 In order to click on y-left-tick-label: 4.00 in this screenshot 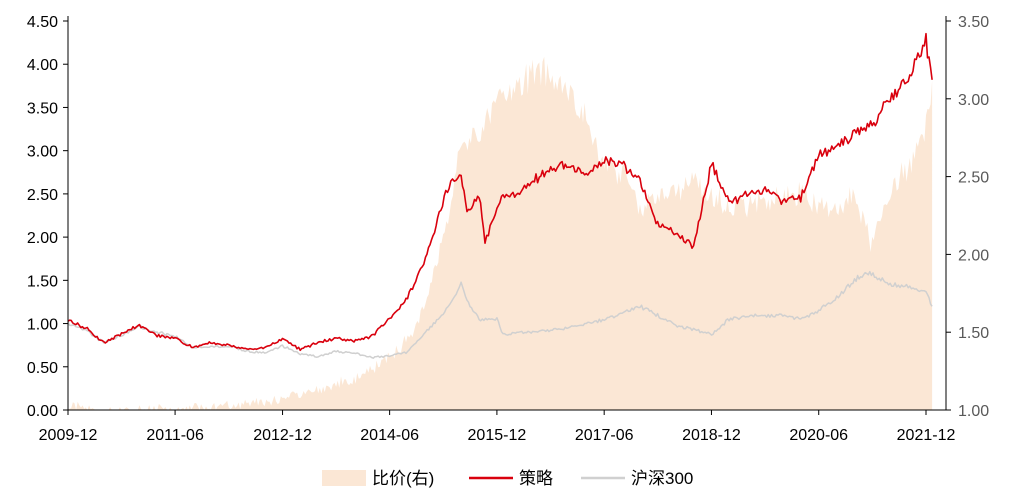, I will do `click(42, 65)`.